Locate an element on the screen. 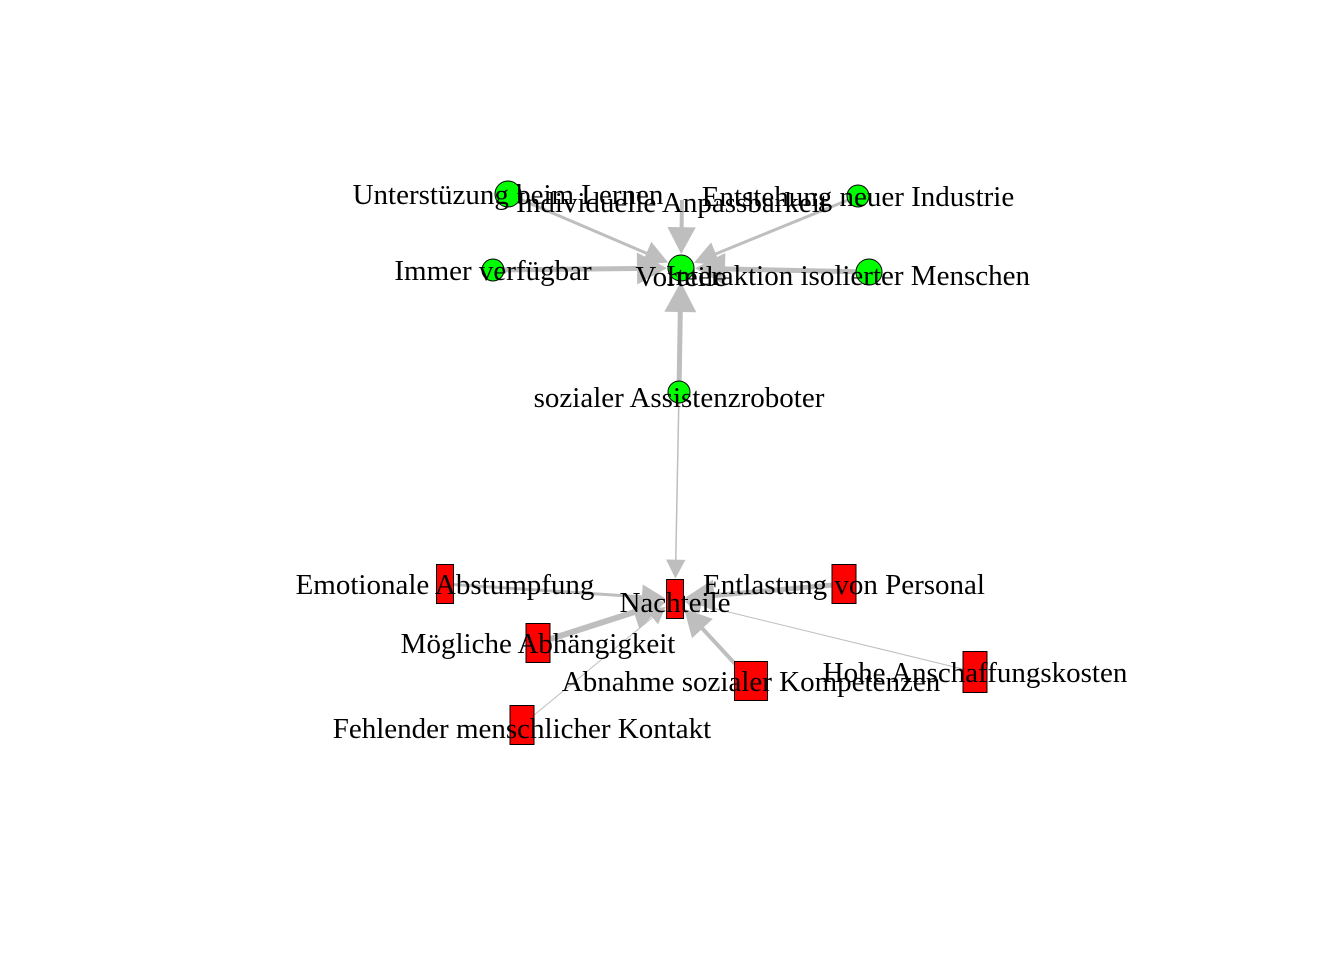 This screenshot has height=960, width=1344. node-nachteile is located at coordinates (675, 599).